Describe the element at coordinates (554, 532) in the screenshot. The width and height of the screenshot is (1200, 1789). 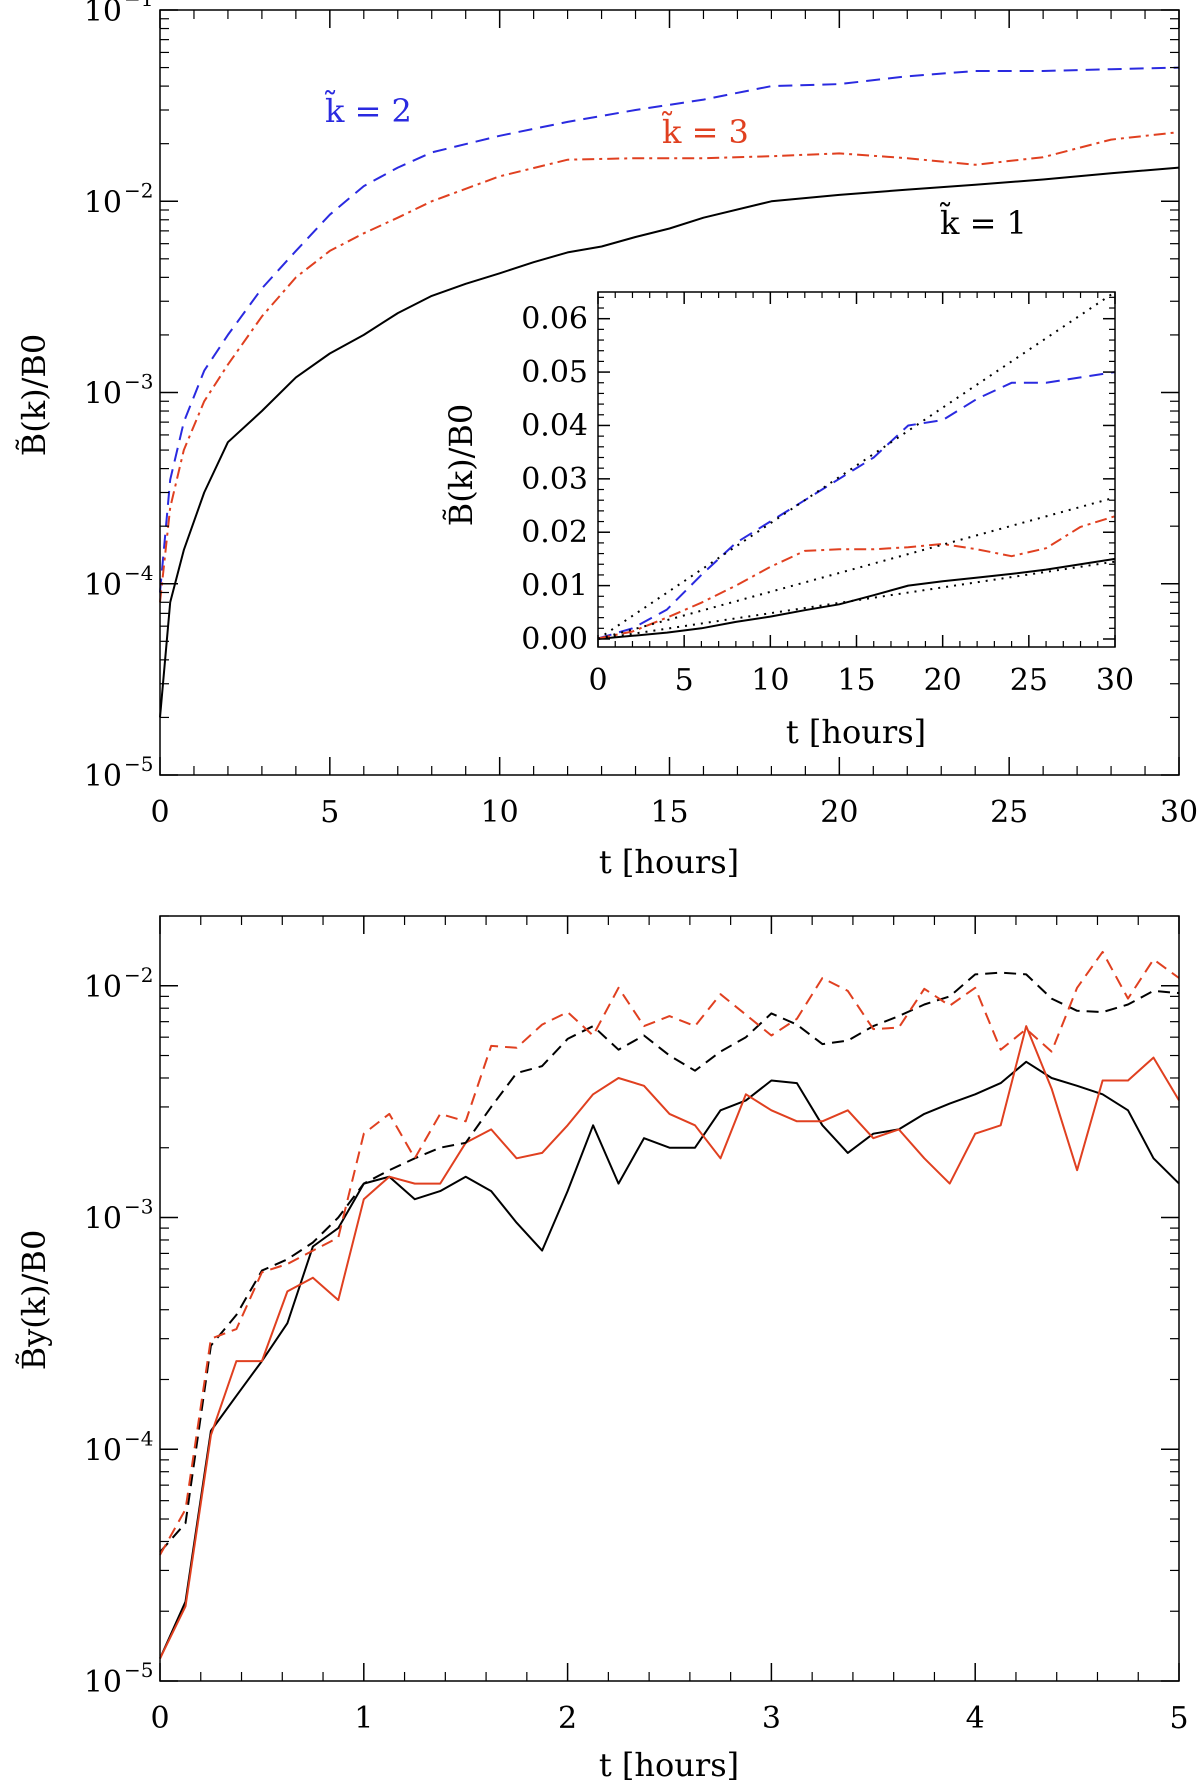
I see `inset-y-tick-label: 0.02` at that location.